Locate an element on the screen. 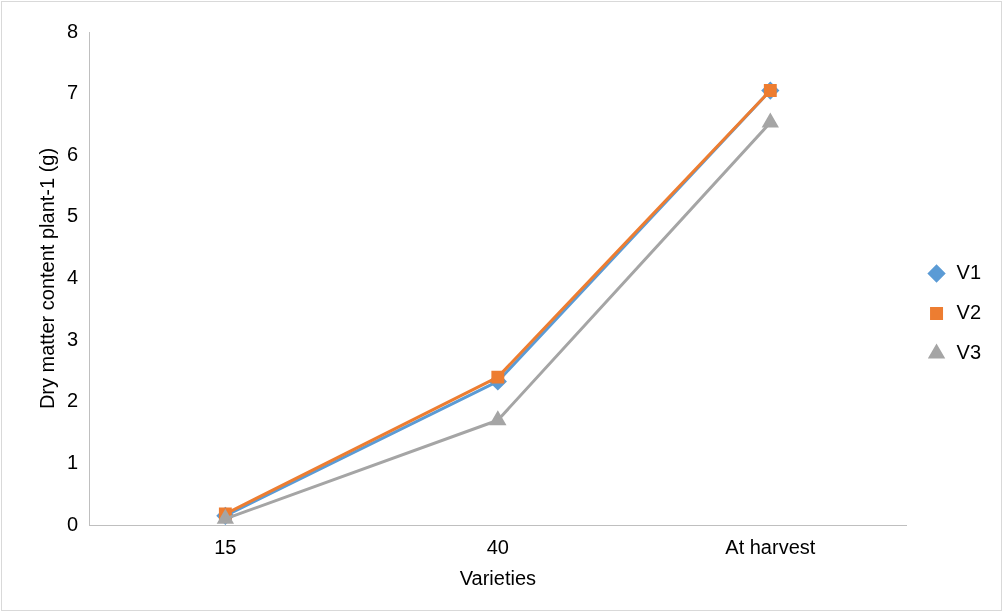  x-axis-title: Varieties is located at coordinates (497, 577).